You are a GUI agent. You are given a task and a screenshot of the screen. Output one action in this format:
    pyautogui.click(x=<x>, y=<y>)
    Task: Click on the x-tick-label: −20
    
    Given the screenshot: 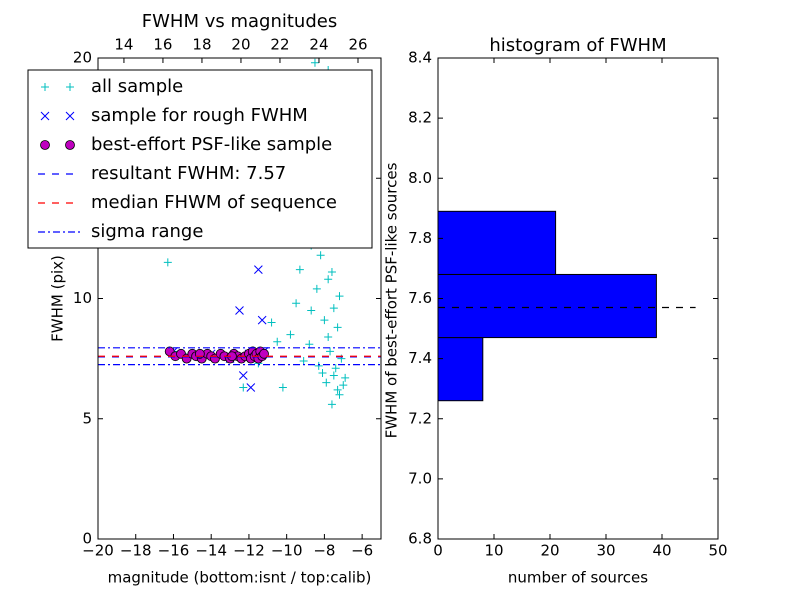 What is the action you would take?
    pyautogui.click(x=98, y=551)
    